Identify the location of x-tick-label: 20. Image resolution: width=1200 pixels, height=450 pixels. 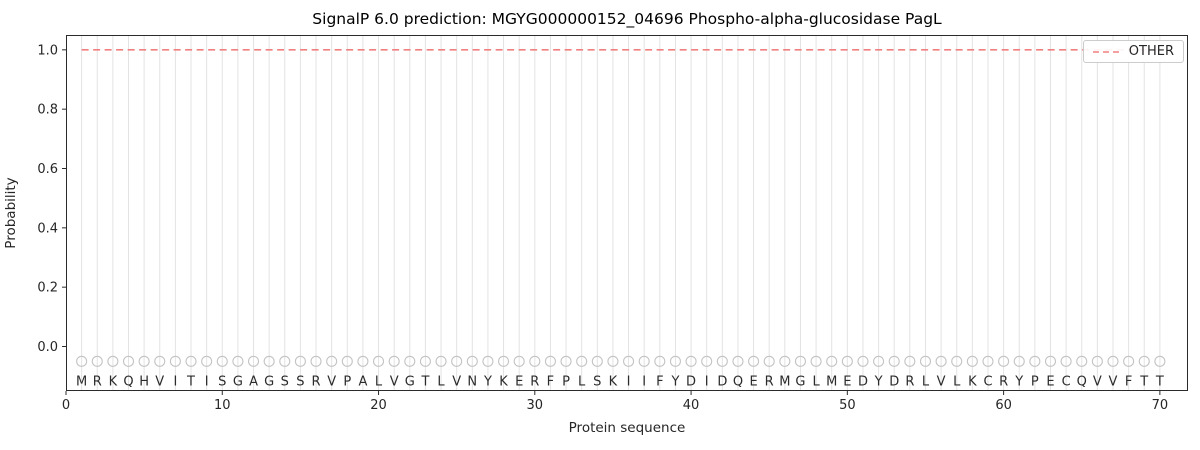
(378, 405).